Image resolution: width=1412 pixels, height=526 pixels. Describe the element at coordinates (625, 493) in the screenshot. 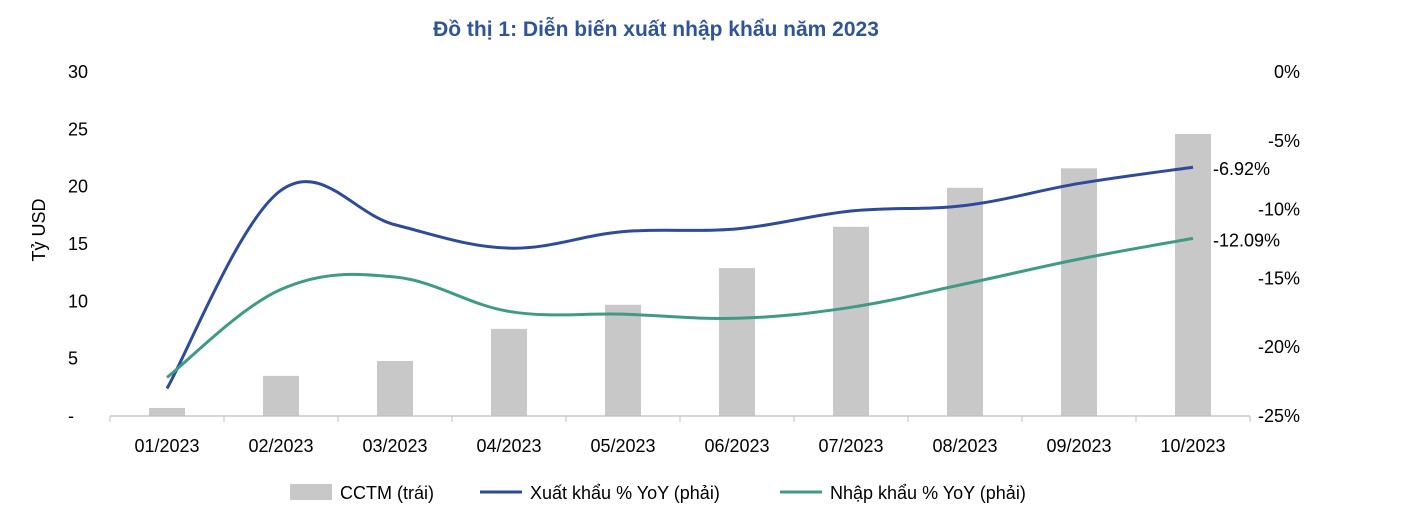

I see `legend-label-export: Xuất khẩu % YoY (phải)` at that location.